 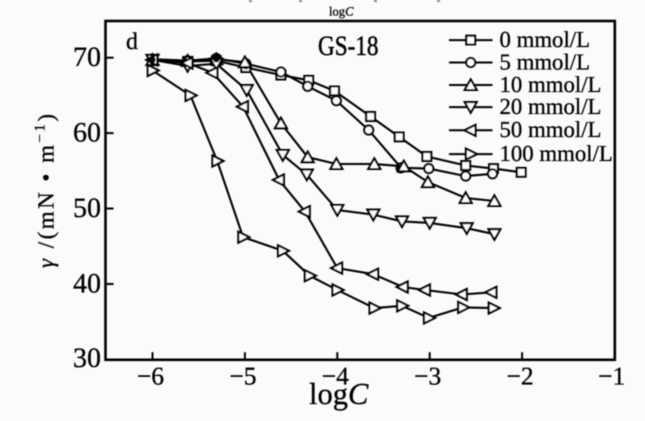 What do you see at coordinates (520, 376) in the screenshot?
I see `svg-text: −2` at bounding box center [520, 376].